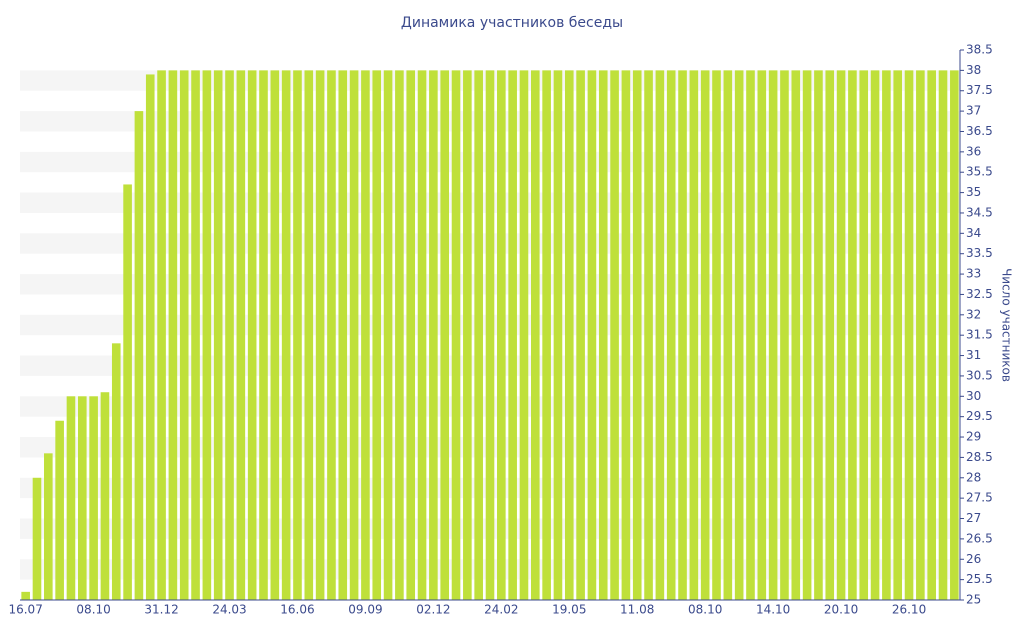 The image size is (1024, 644). I want to click on y-tick-label: 26.5, so click(979, 538).